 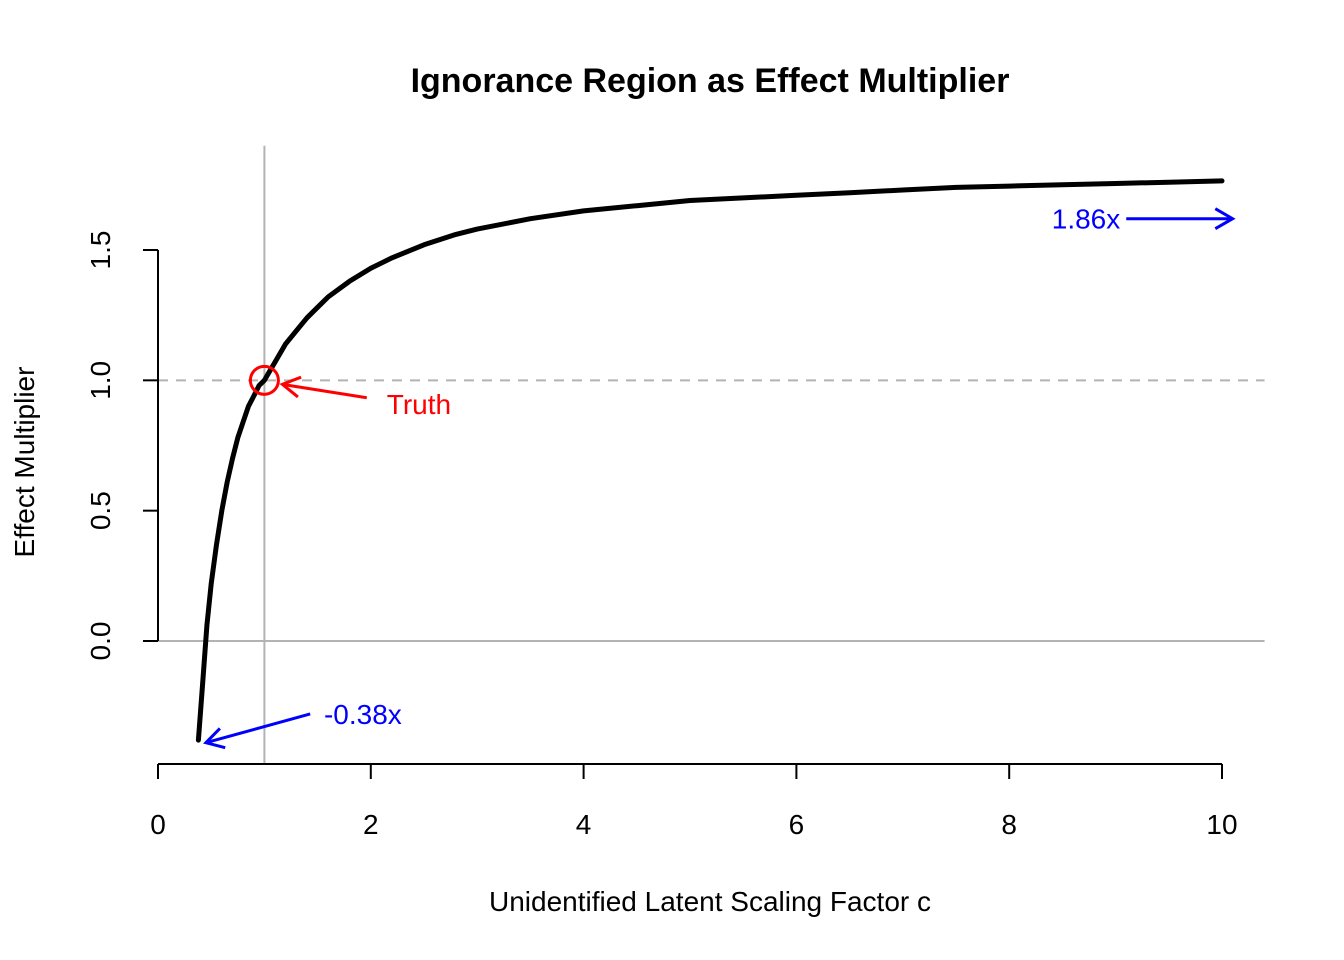 I want to click on annotation-arrow-truth-head, so click(x=290, y=387).